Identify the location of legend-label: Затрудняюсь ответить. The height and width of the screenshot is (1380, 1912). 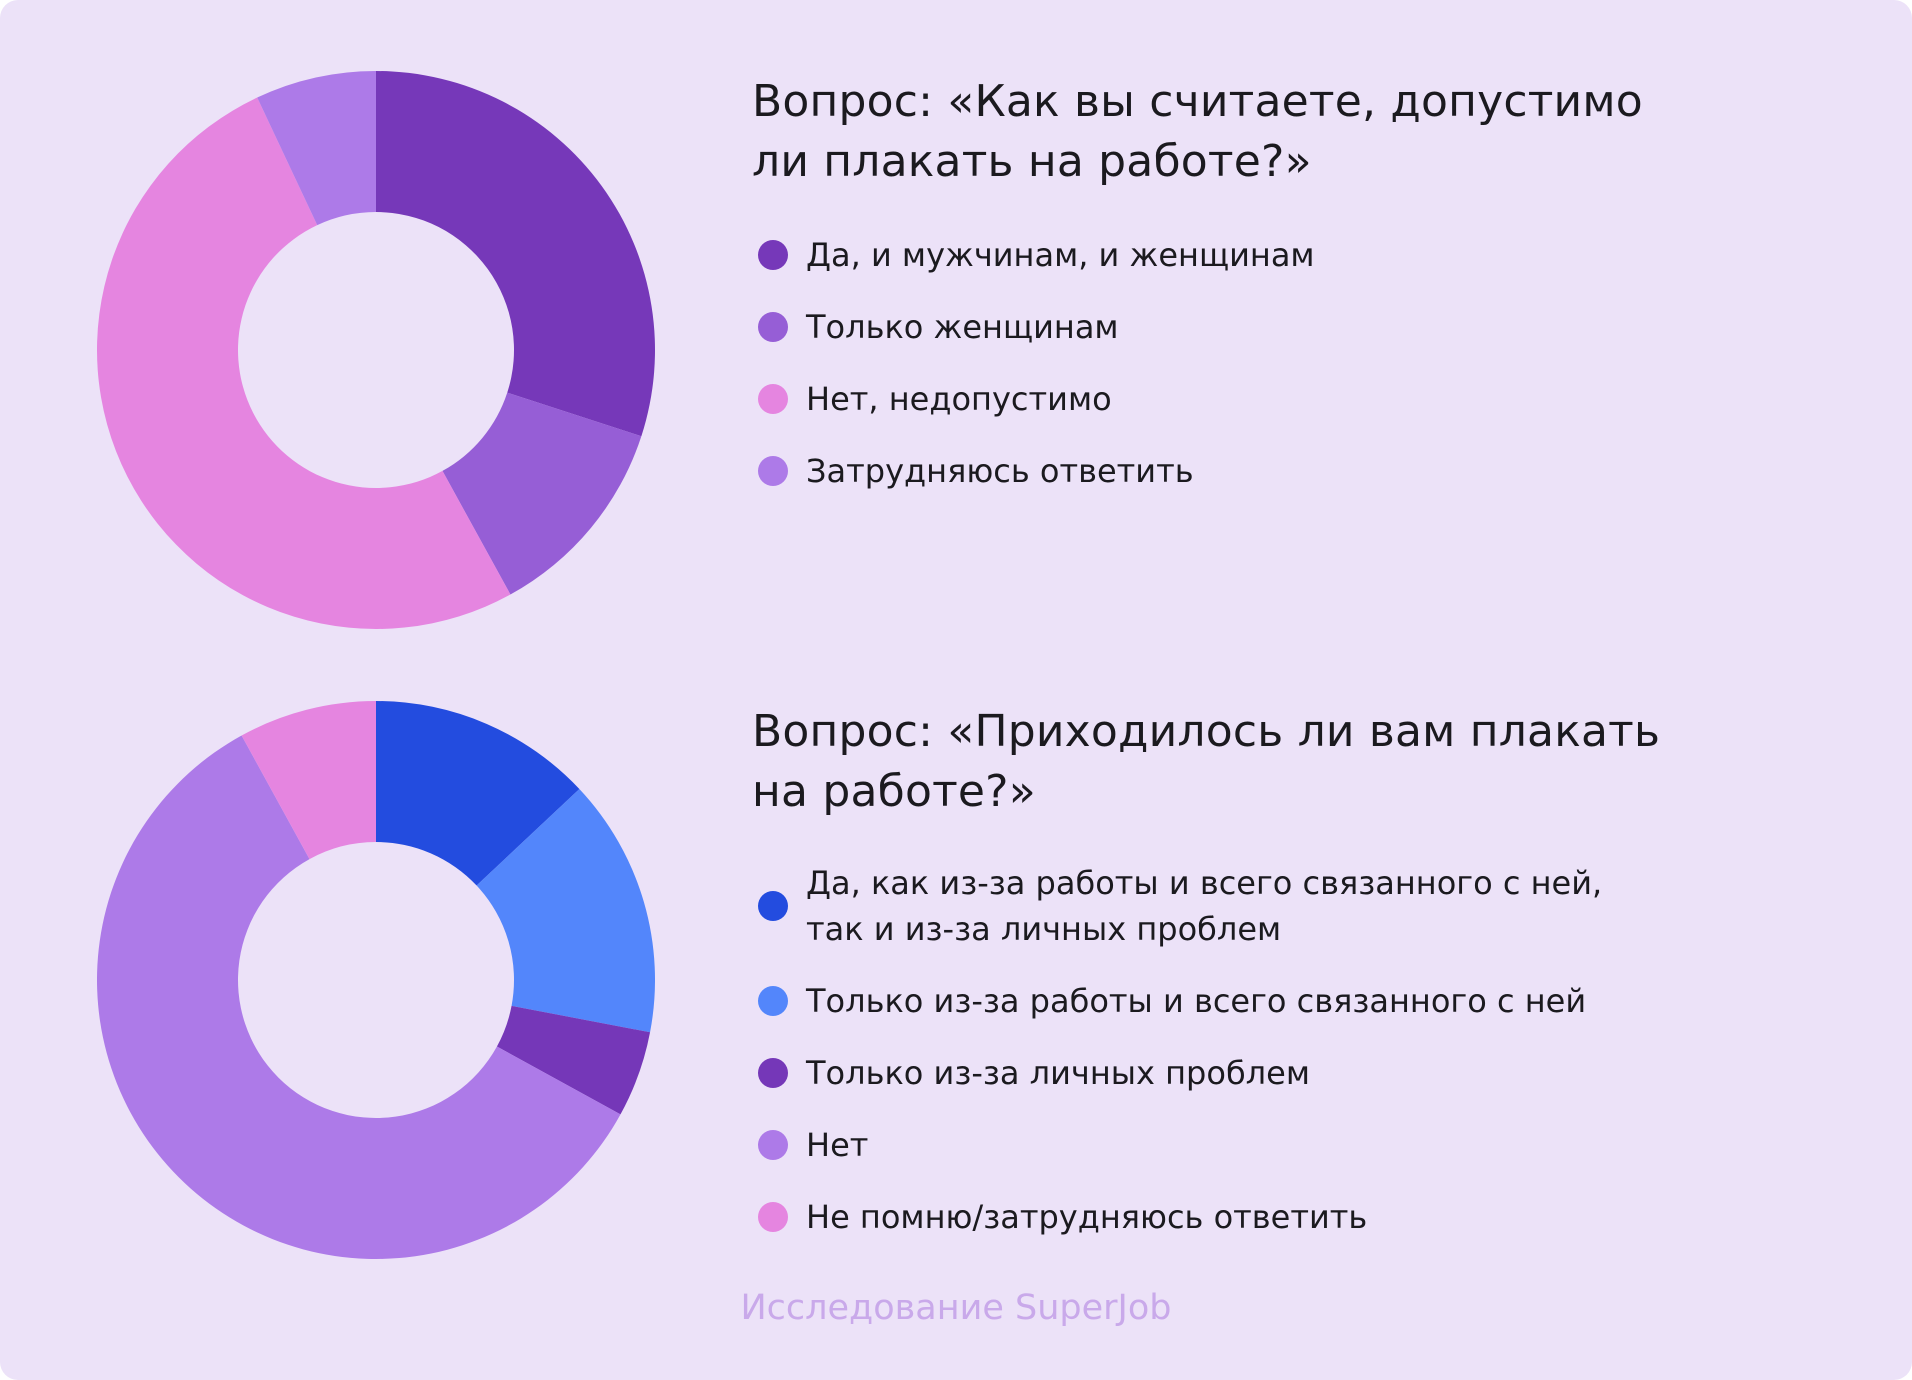
(1000, 471).